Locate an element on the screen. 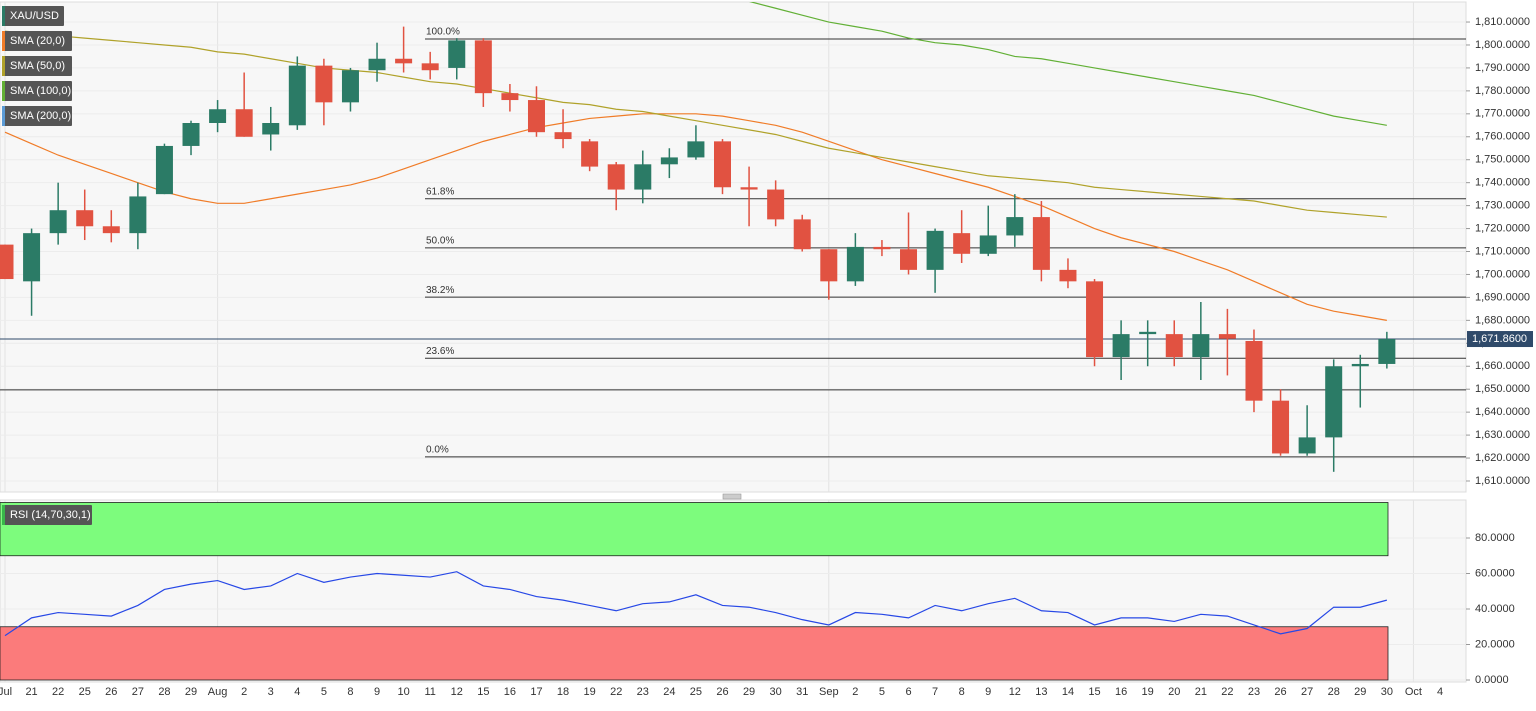 Image resolution: width=1536 pixels, height=711 pixels. rsi-zone is located at coordinates (694, 529).